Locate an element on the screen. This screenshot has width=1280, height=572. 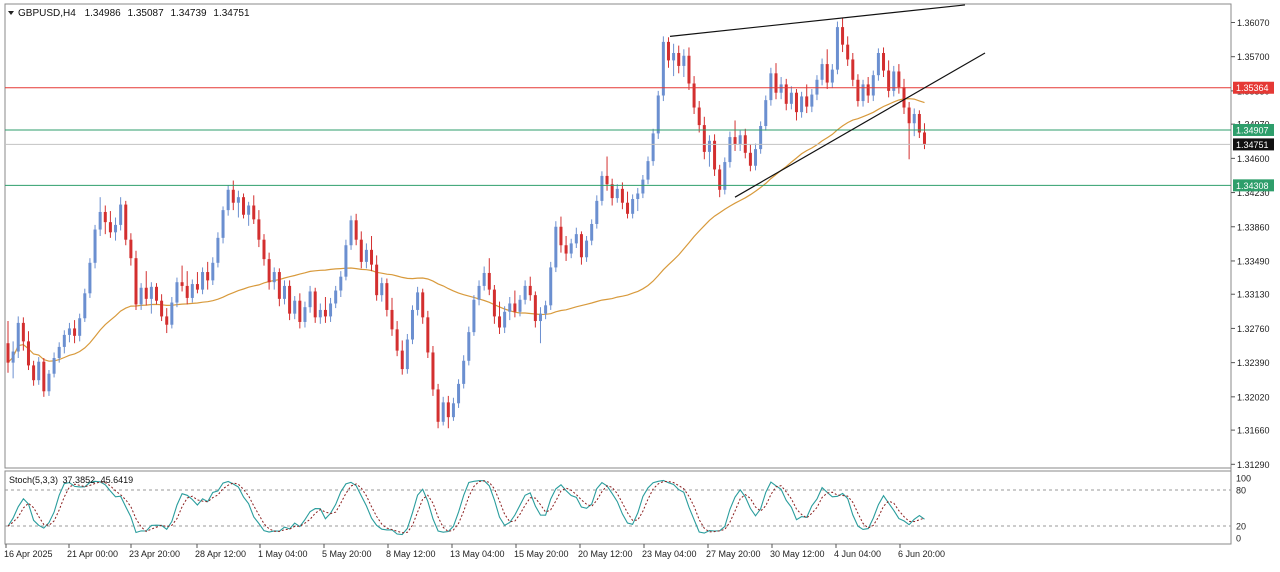
price-tick-label: 1.36070 is located at coordinates (1253, 23).